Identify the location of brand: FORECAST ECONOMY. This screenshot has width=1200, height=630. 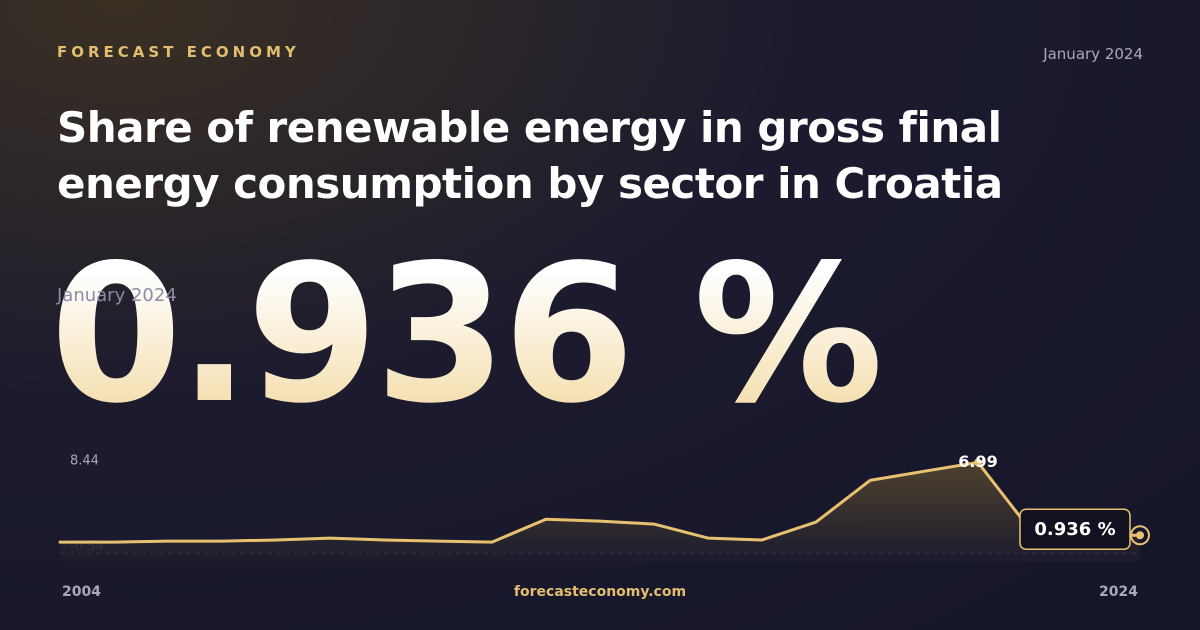
(178, 52).